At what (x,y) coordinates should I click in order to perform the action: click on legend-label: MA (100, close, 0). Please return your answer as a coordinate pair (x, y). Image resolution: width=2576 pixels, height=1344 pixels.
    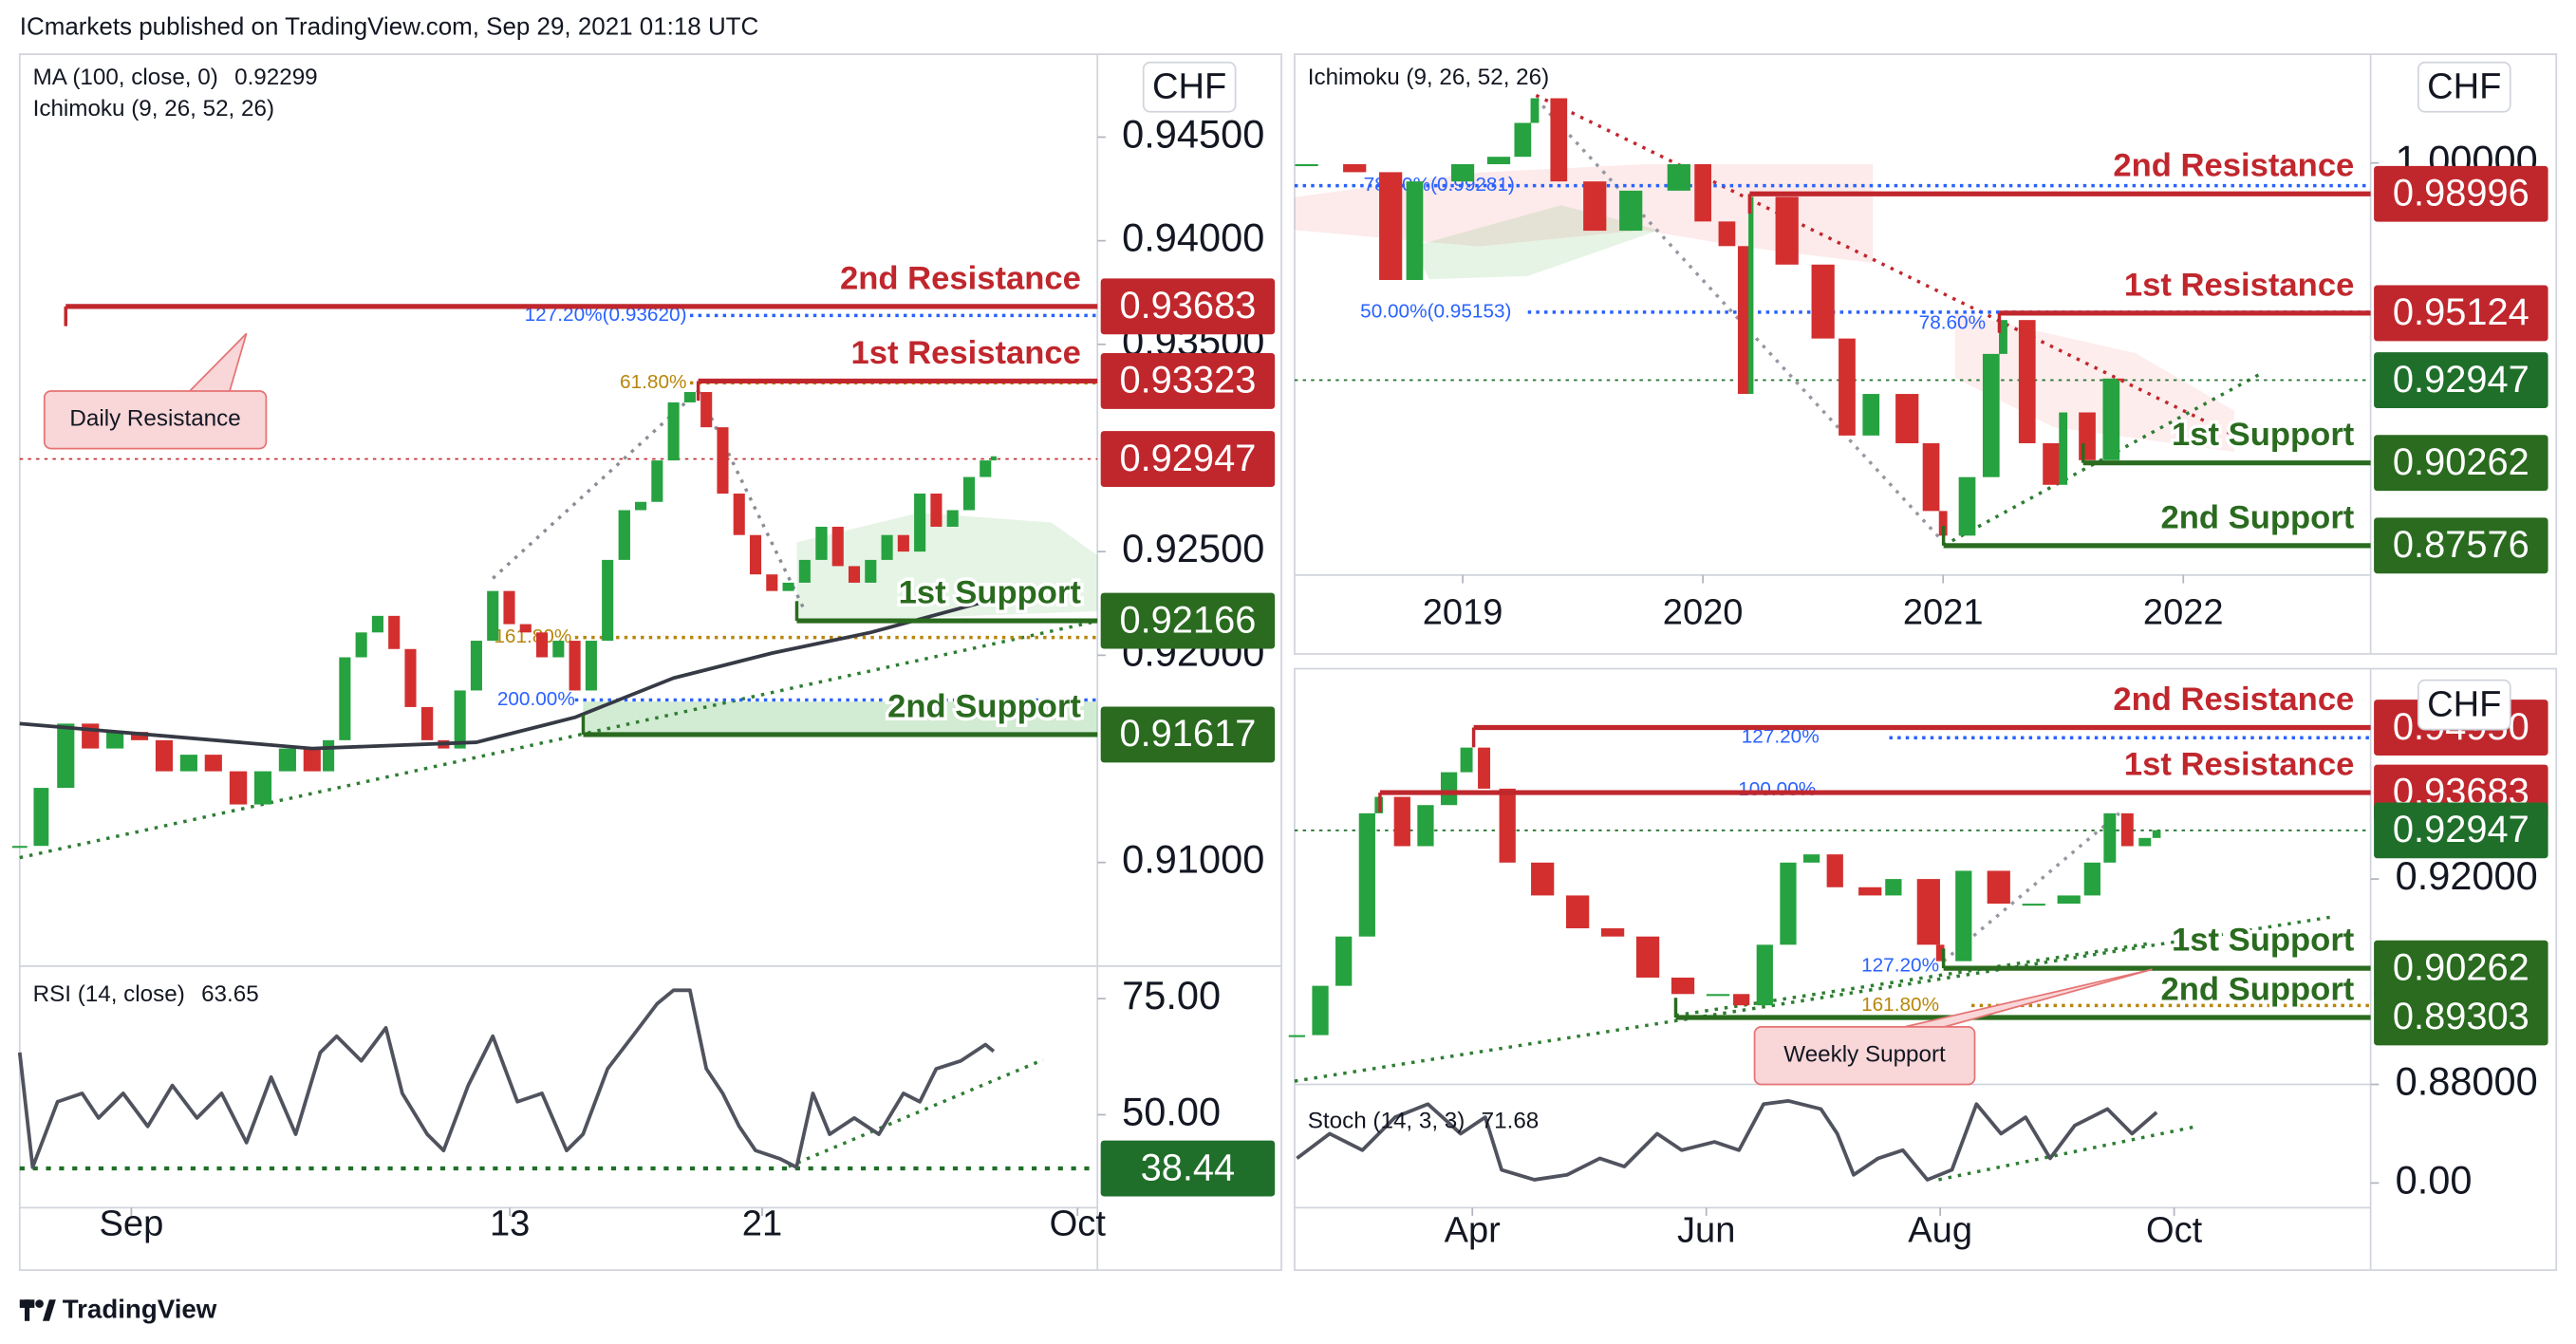
    Looking at the image, I should click on (125, 78).